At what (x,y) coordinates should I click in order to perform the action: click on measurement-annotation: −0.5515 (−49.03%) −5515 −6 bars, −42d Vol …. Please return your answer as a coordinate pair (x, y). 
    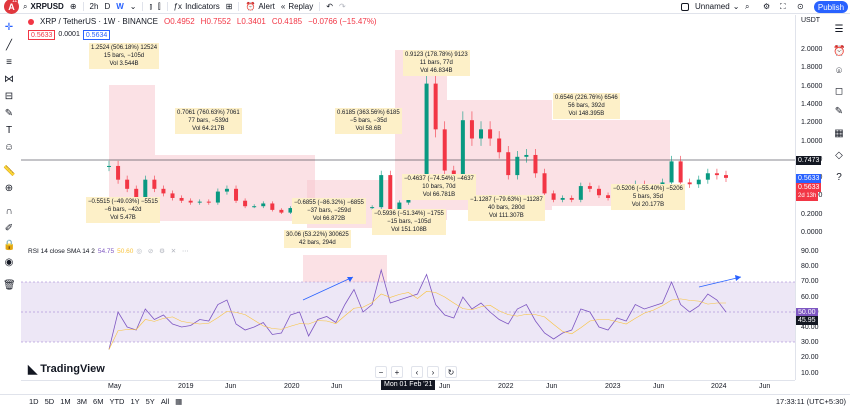
    Looking at the image, I should click on (123, 210).